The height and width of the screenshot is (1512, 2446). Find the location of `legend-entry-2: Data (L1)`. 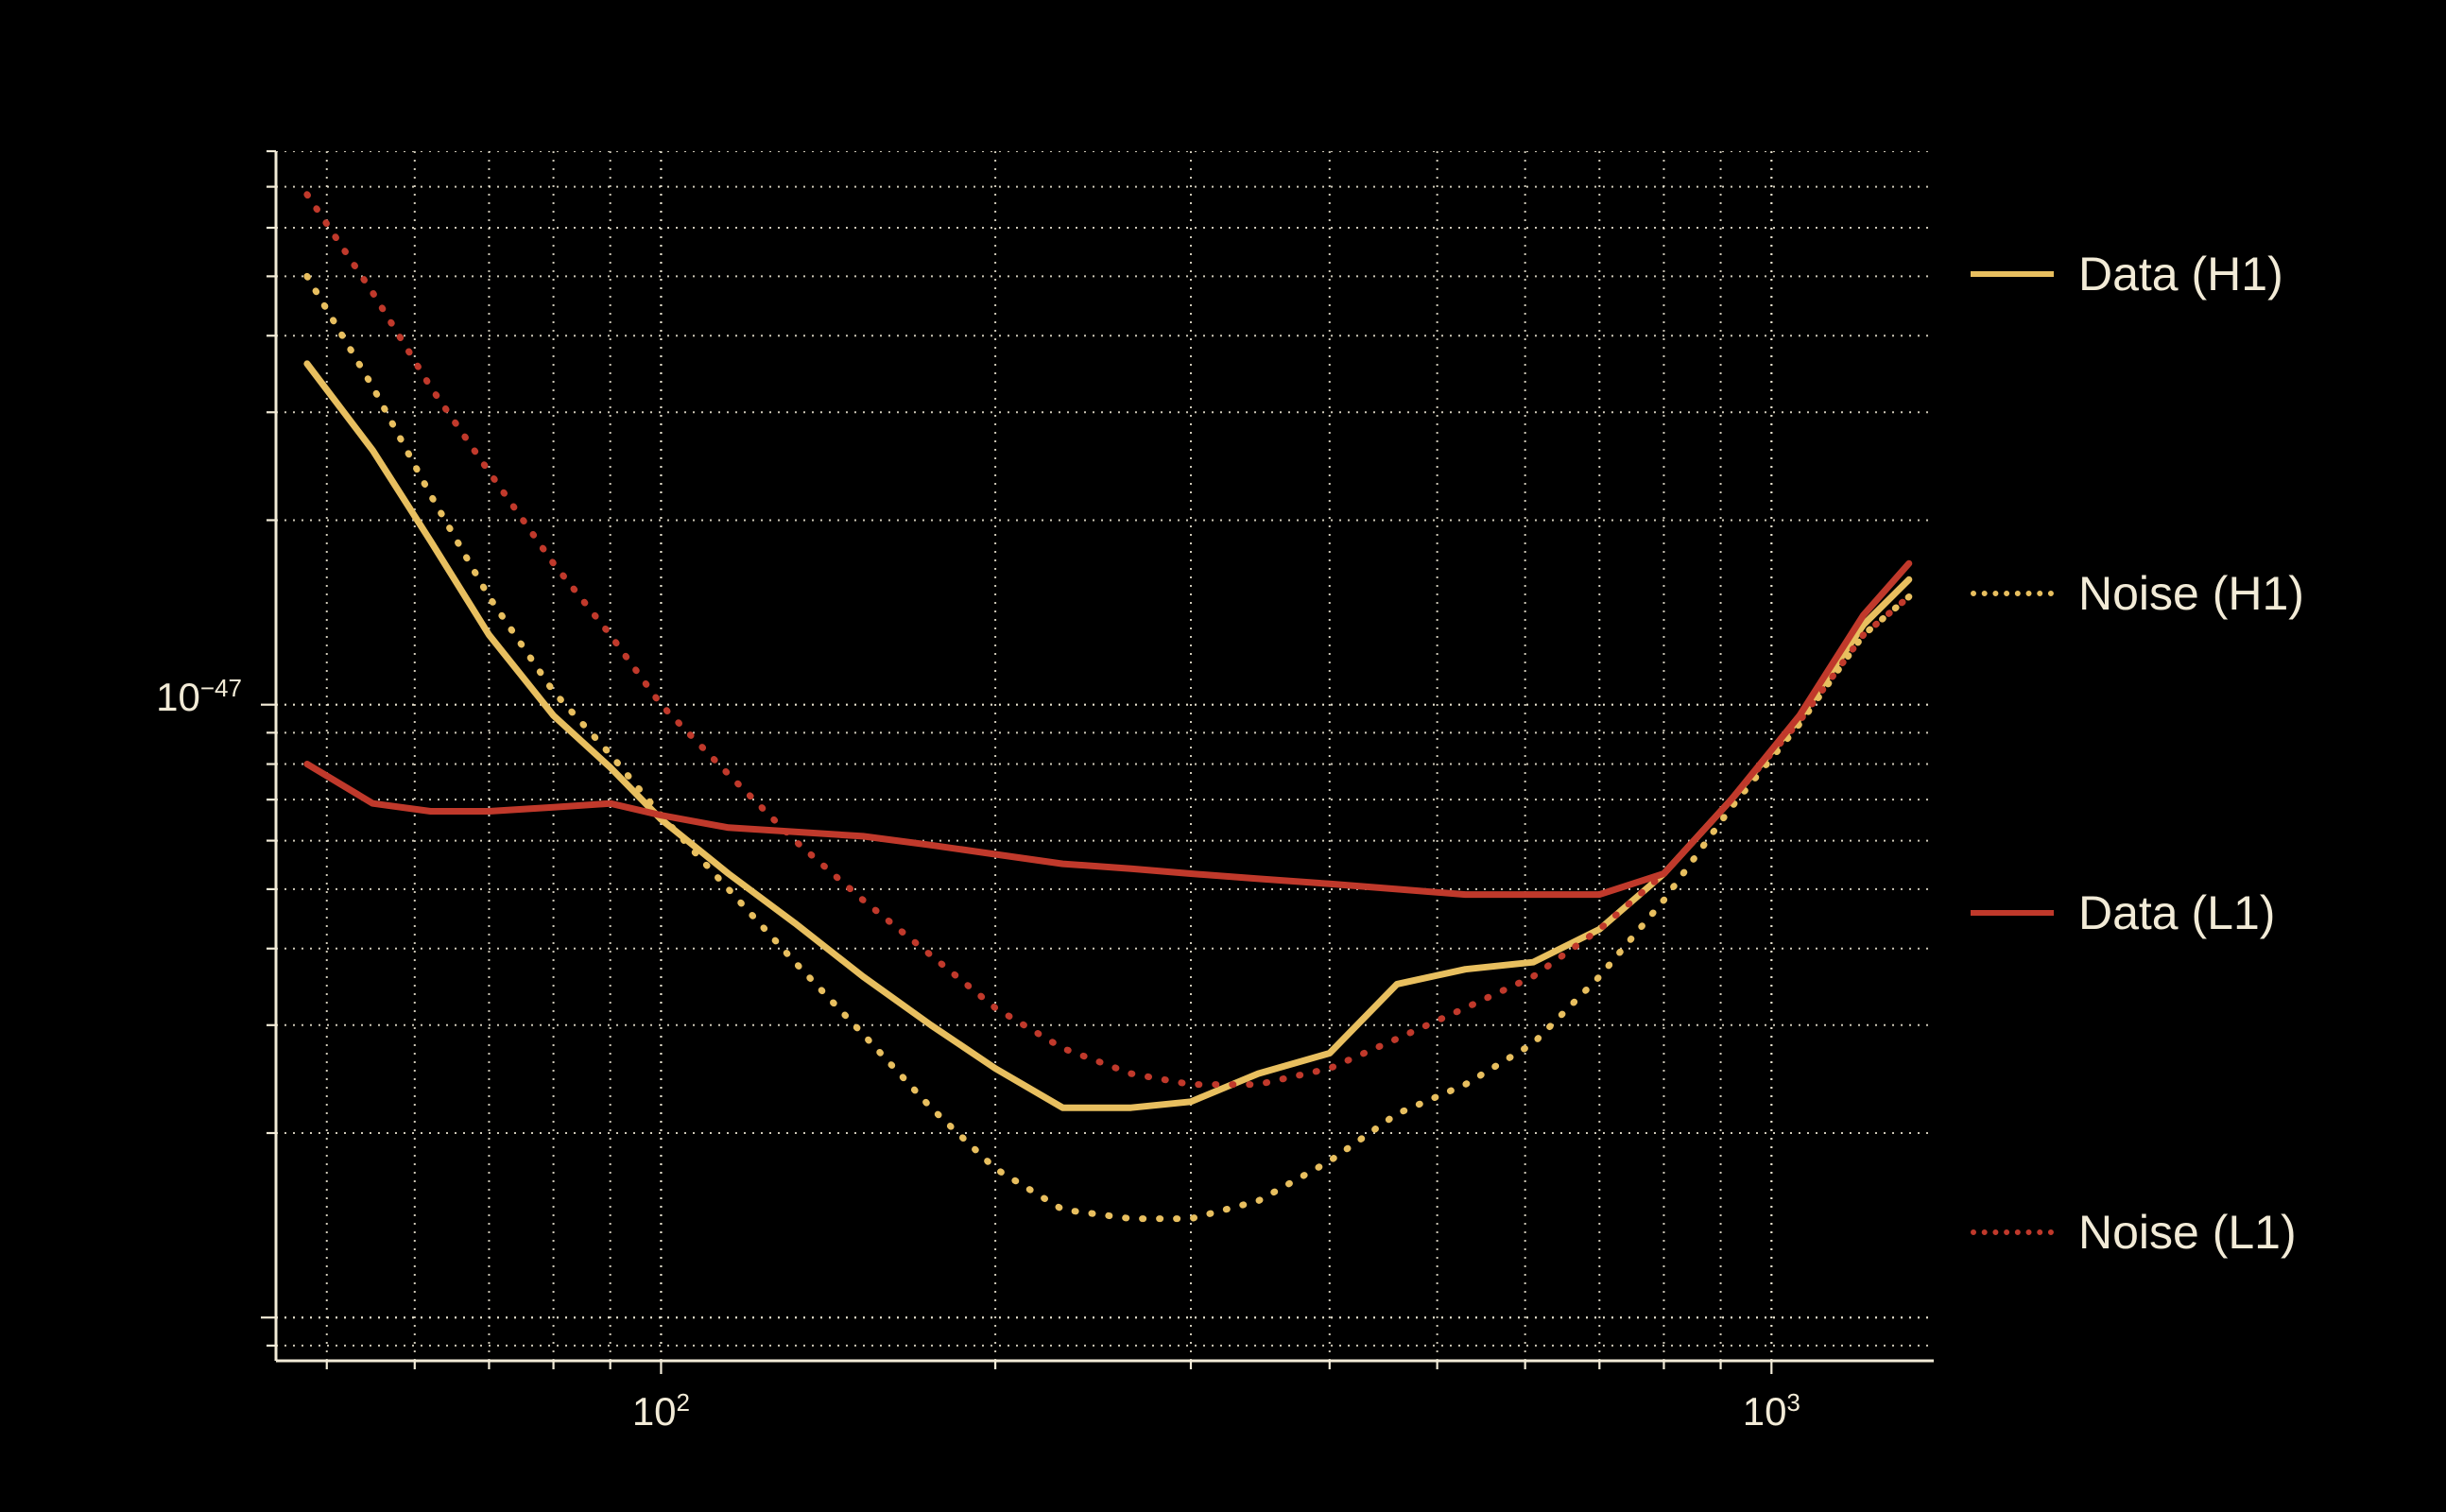

legend-entry-2: Data (L1) is located at coordinates (2123, 913).